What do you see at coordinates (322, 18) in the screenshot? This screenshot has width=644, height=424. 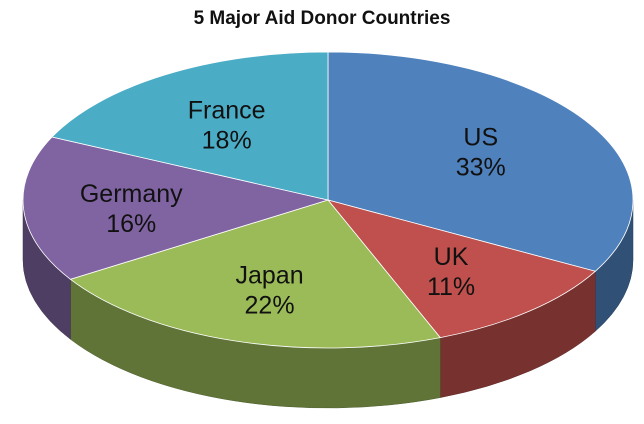 I see `chart-title: 5 Major Aid Donor Countries` at bounding box center [322, 18].